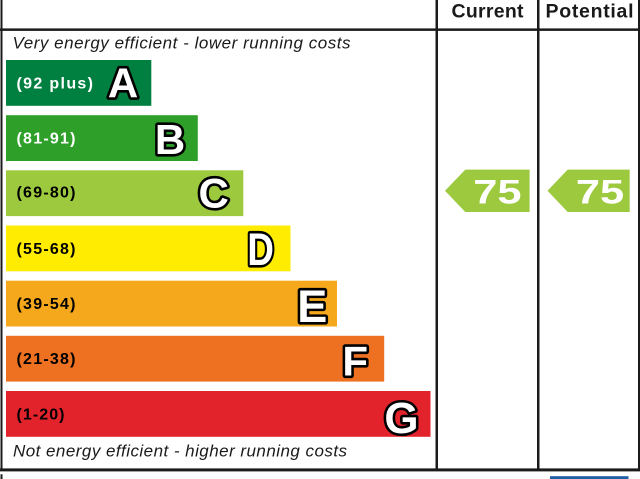  What do you see at coordinates (55, 83) in the screenshot?
I see `svg-text: (92 plus)` at bounding box center [55, 83].